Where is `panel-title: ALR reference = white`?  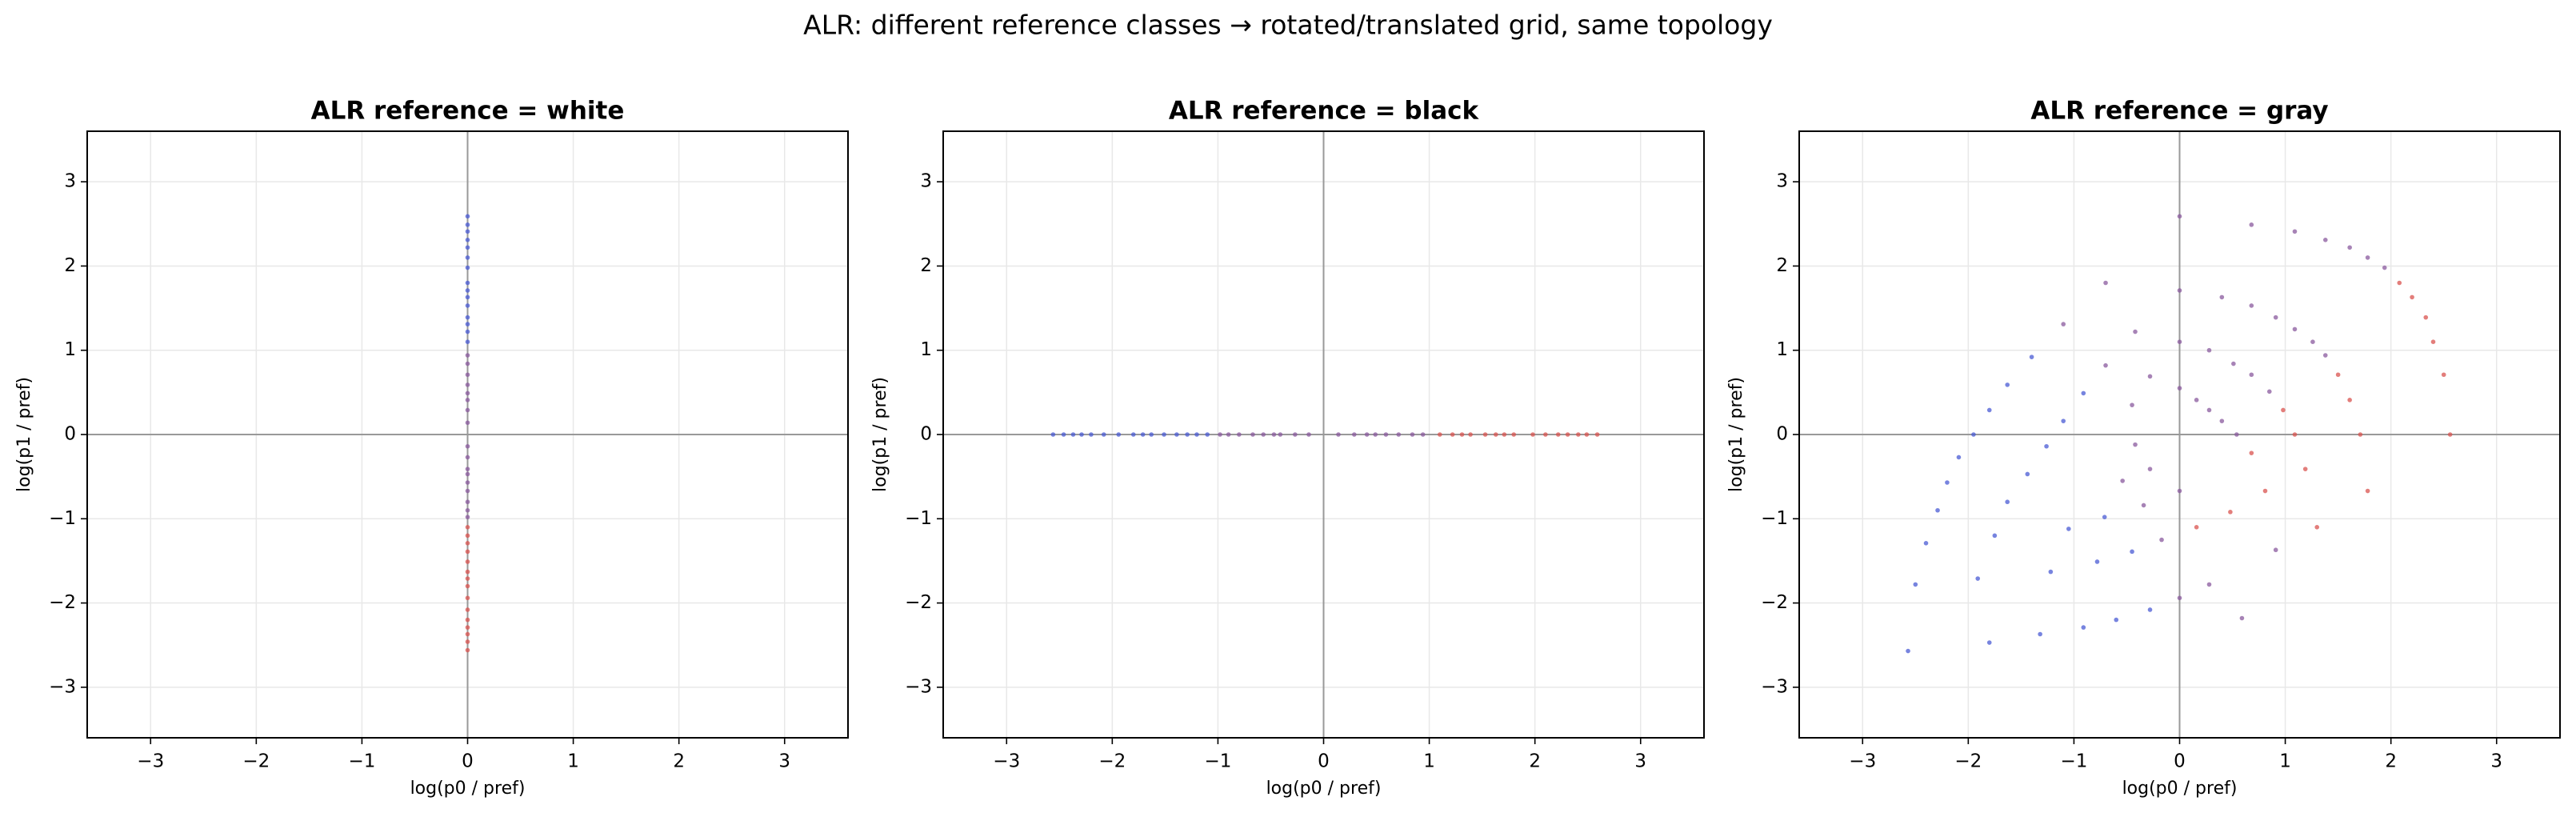 panel-title: ALR reference = white is located at coordinates (468, 111).